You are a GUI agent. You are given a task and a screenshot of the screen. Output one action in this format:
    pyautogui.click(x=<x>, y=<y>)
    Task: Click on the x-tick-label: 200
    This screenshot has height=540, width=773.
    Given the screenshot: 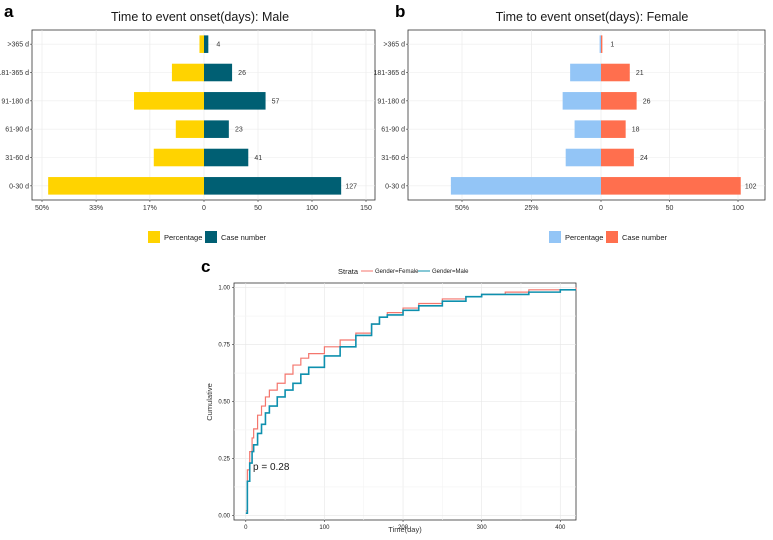 What is the action you would take?
    pyautogui.click(x=403, y=528)
    